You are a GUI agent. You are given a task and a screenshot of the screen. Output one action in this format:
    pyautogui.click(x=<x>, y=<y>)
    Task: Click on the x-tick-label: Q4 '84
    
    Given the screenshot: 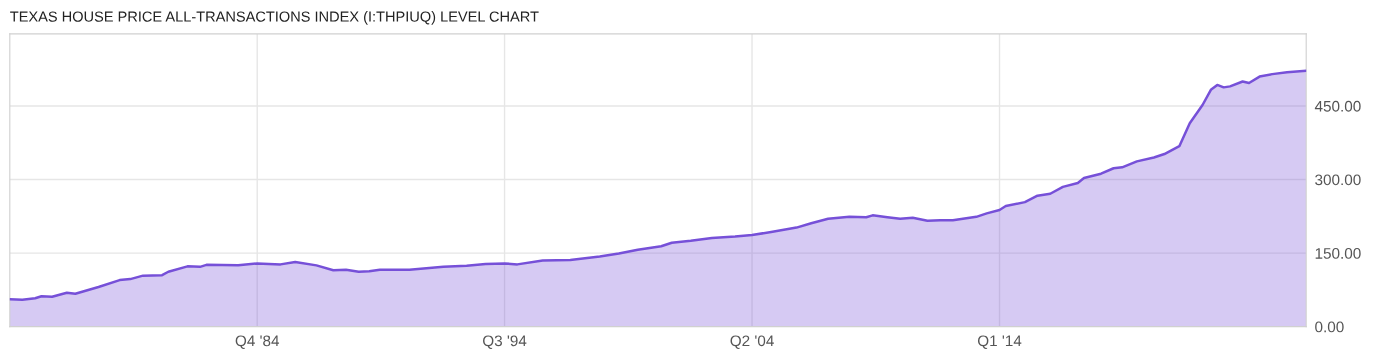 What is the action you would take?
    pyautogui.click(x=257, y=342)
    